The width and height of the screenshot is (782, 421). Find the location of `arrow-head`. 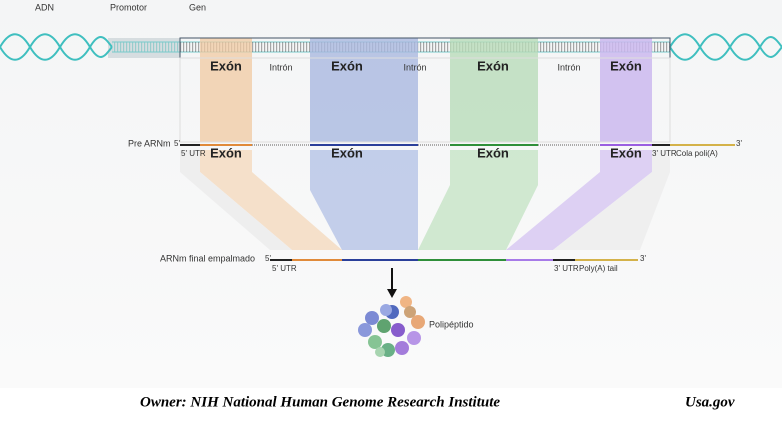

arrow-head is located at coordinates (392, 293).